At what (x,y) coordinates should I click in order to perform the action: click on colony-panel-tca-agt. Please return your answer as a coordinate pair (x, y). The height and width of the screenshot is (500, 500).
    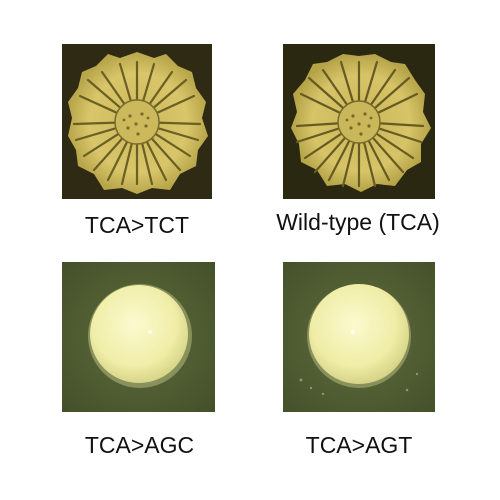
    Looking at the image, I should click on (359, 337).